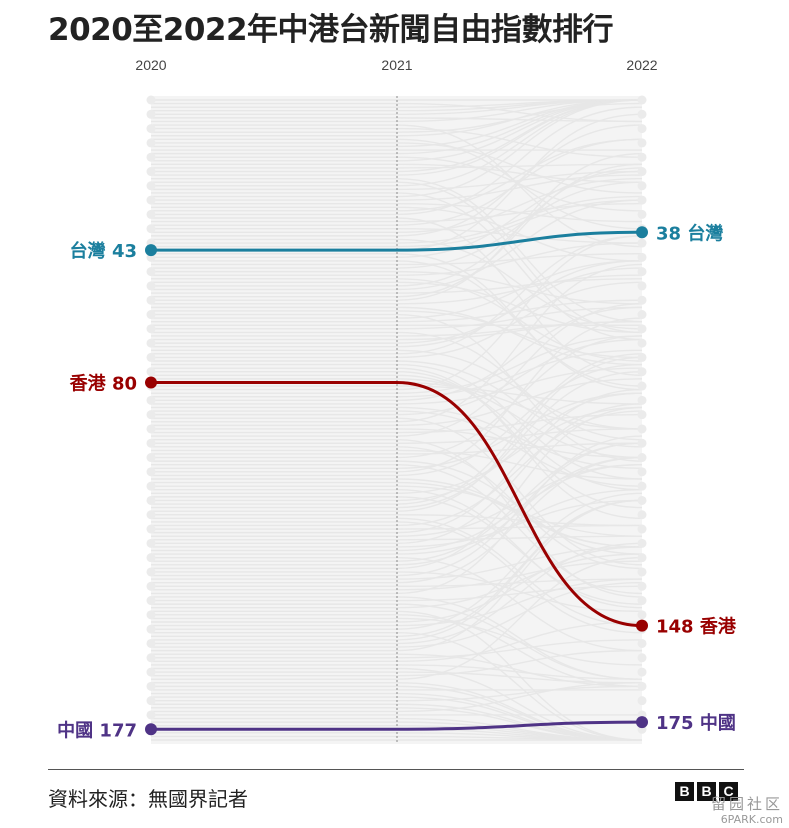  What do you see at coordinates (706, 791) in the screenshot?
I see `bbc-logo: B B C` at bounding box center [706, 791].